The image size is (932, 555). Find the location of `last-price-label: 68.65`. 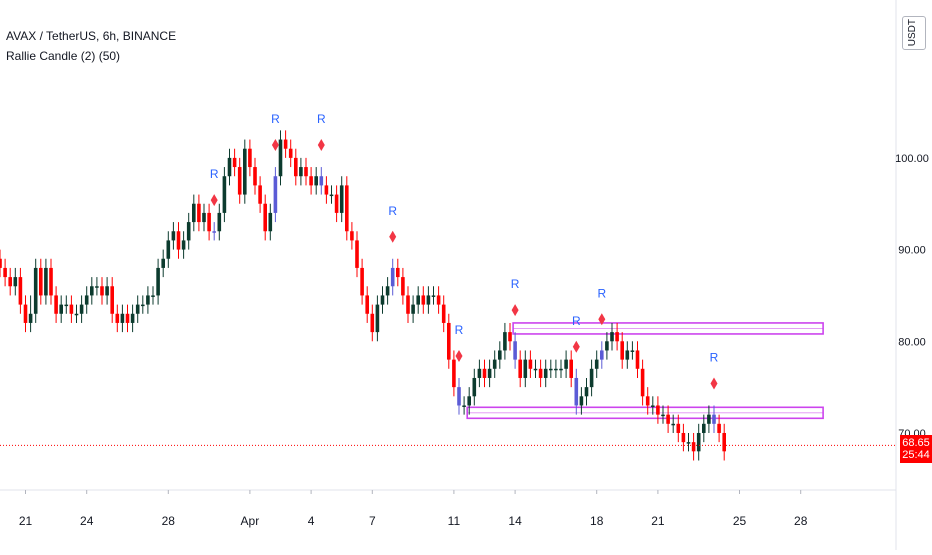

last-price-label: 68.65 is located at coordinates (916, 443).